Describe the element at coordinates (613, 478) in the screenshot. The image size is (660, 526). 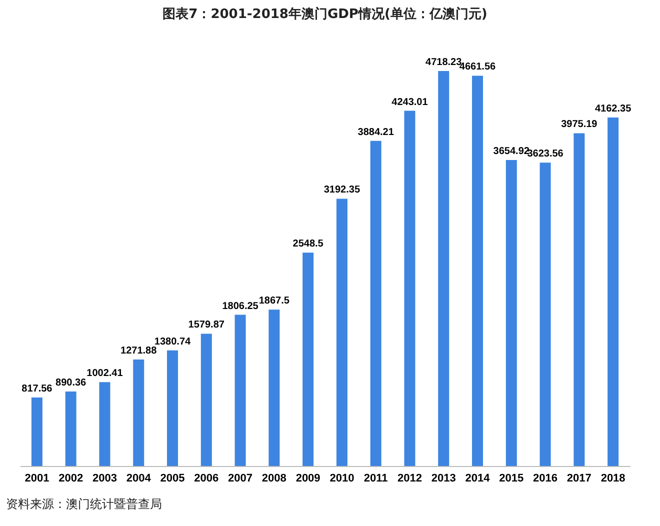
I see `x-tick-label: 2018` at that location.